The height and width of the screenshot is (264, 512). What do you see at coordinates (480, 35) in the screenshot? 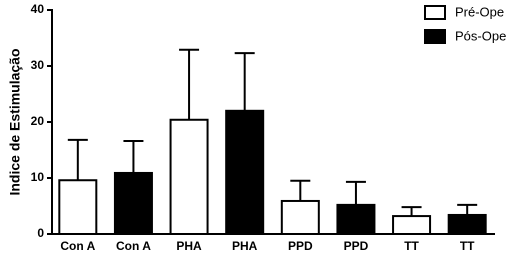
I see `legend-label: Pós-Ope` at bounding box center [480, 35].